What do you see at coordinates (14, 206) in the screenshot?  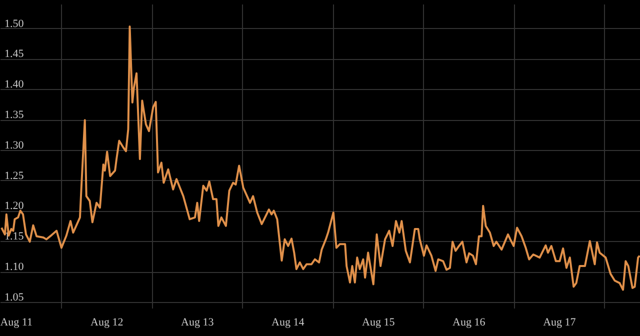 I see `y-tick-label: 1.20` at bounding box center [14, 206].